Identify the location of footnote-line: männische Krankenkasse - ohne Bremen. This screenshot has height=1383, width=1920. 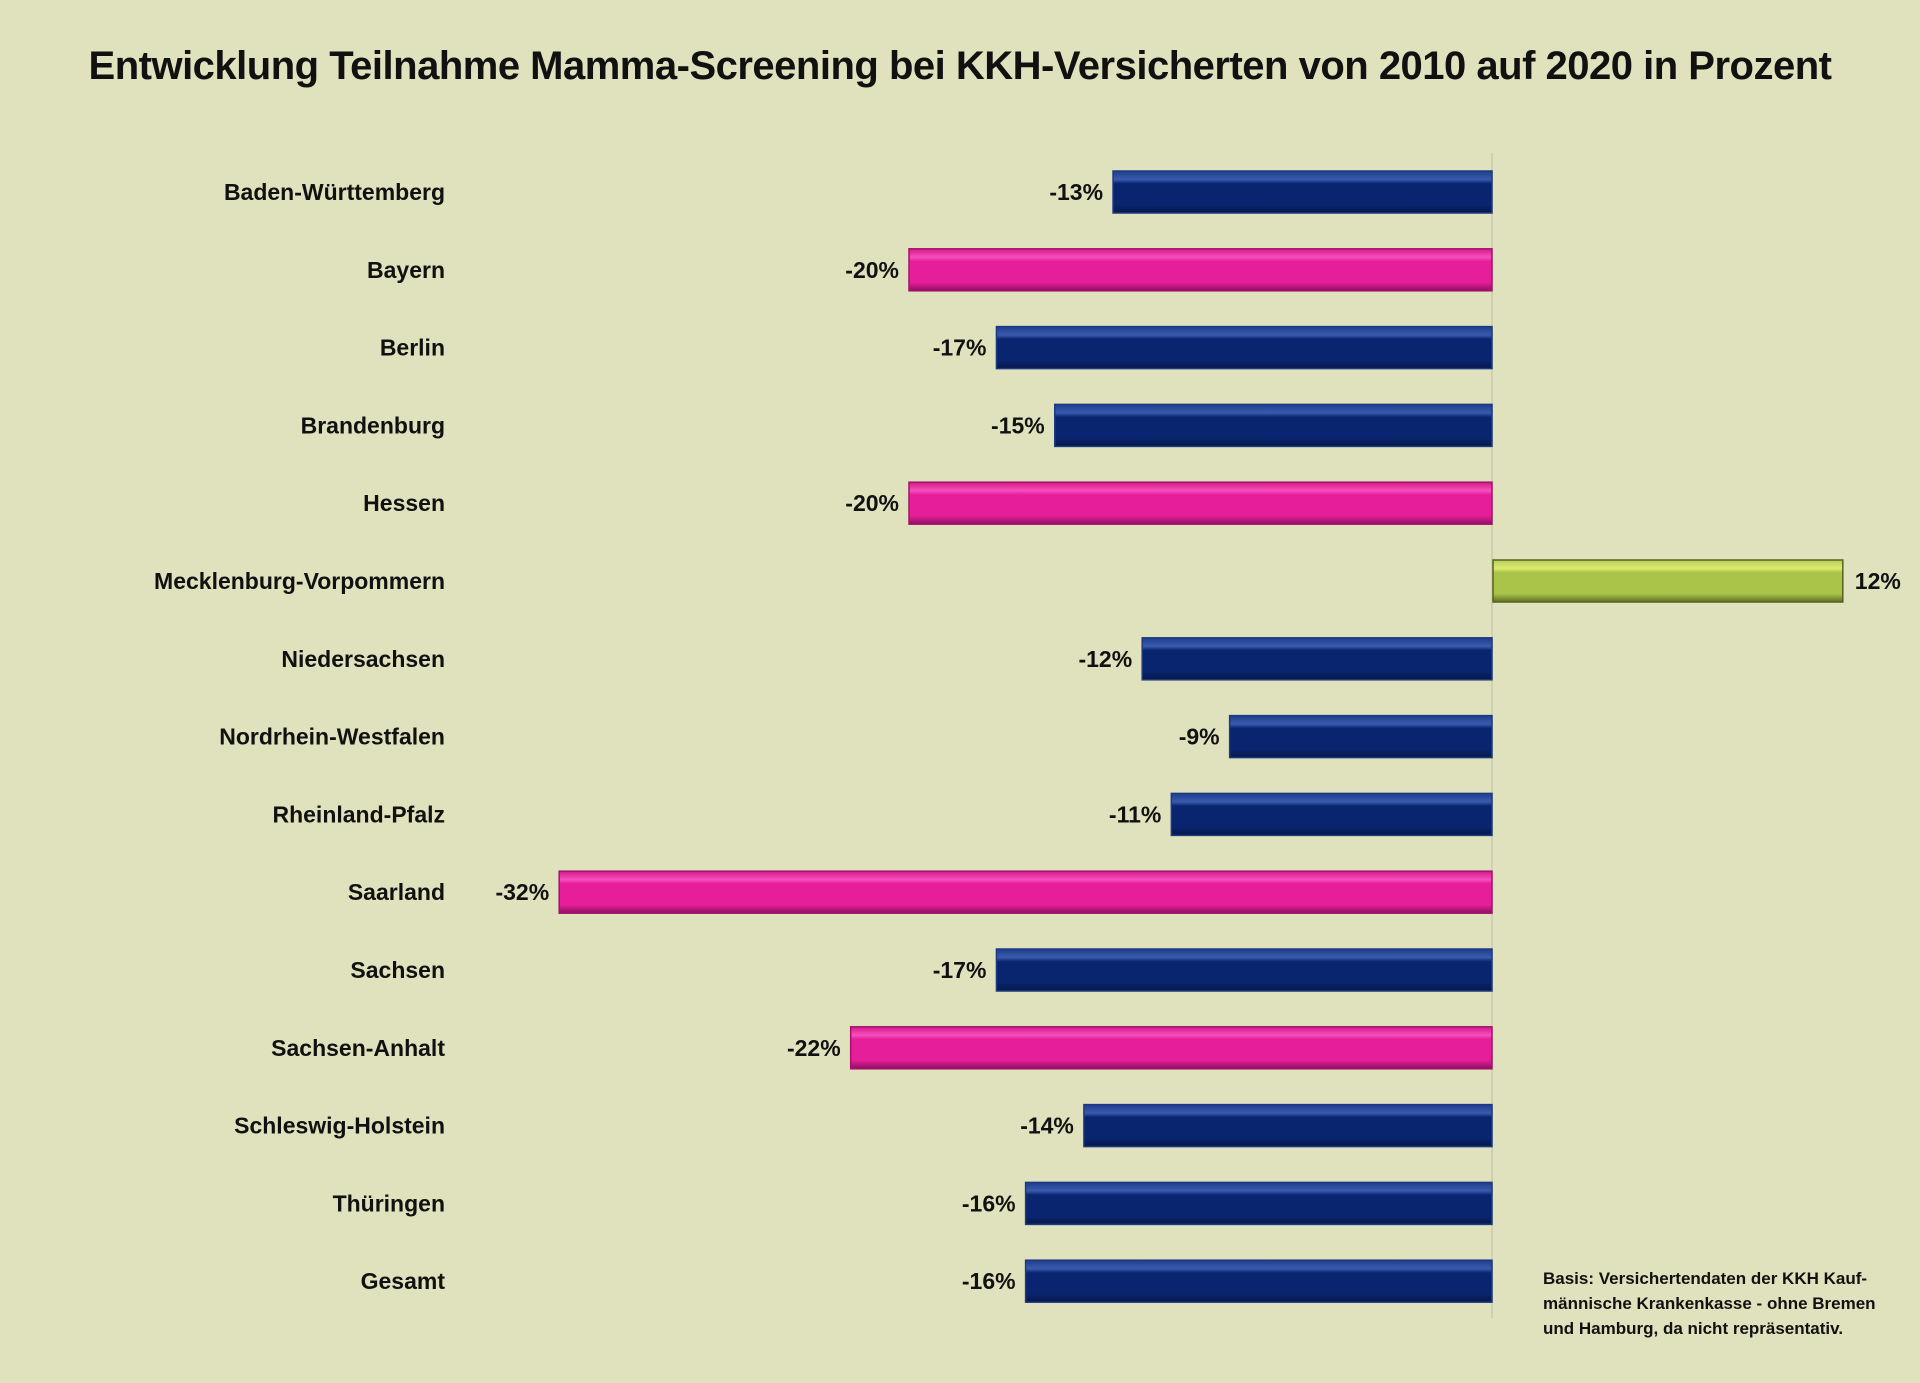
(1709, 1303).